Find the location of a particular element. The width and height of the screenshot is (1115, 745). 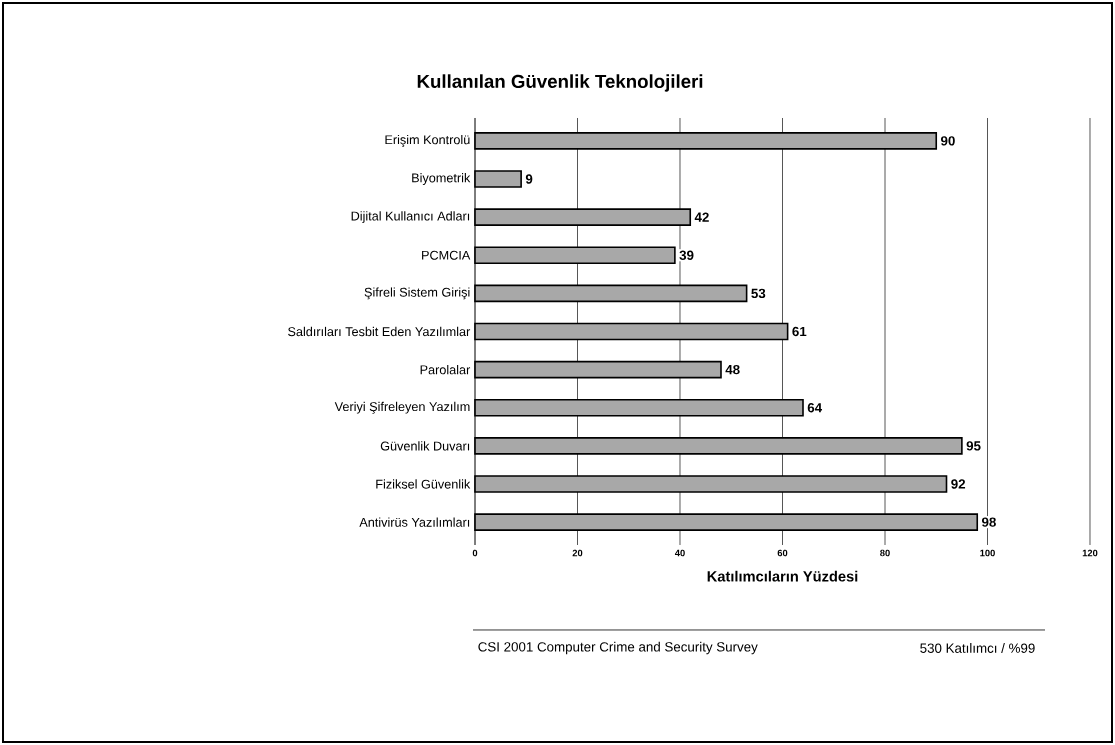

y-tick-label: Şifreli Sistem Girişi is located at coordinates (417, 293).